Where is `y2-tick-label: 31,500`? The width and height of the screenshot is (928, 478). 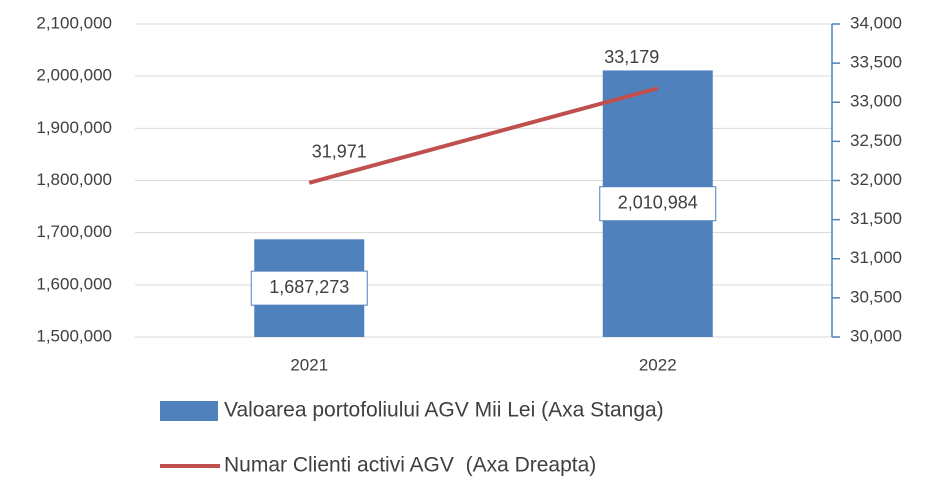 y2-tick-label: 31,500 is located at coordinates (876, 218).